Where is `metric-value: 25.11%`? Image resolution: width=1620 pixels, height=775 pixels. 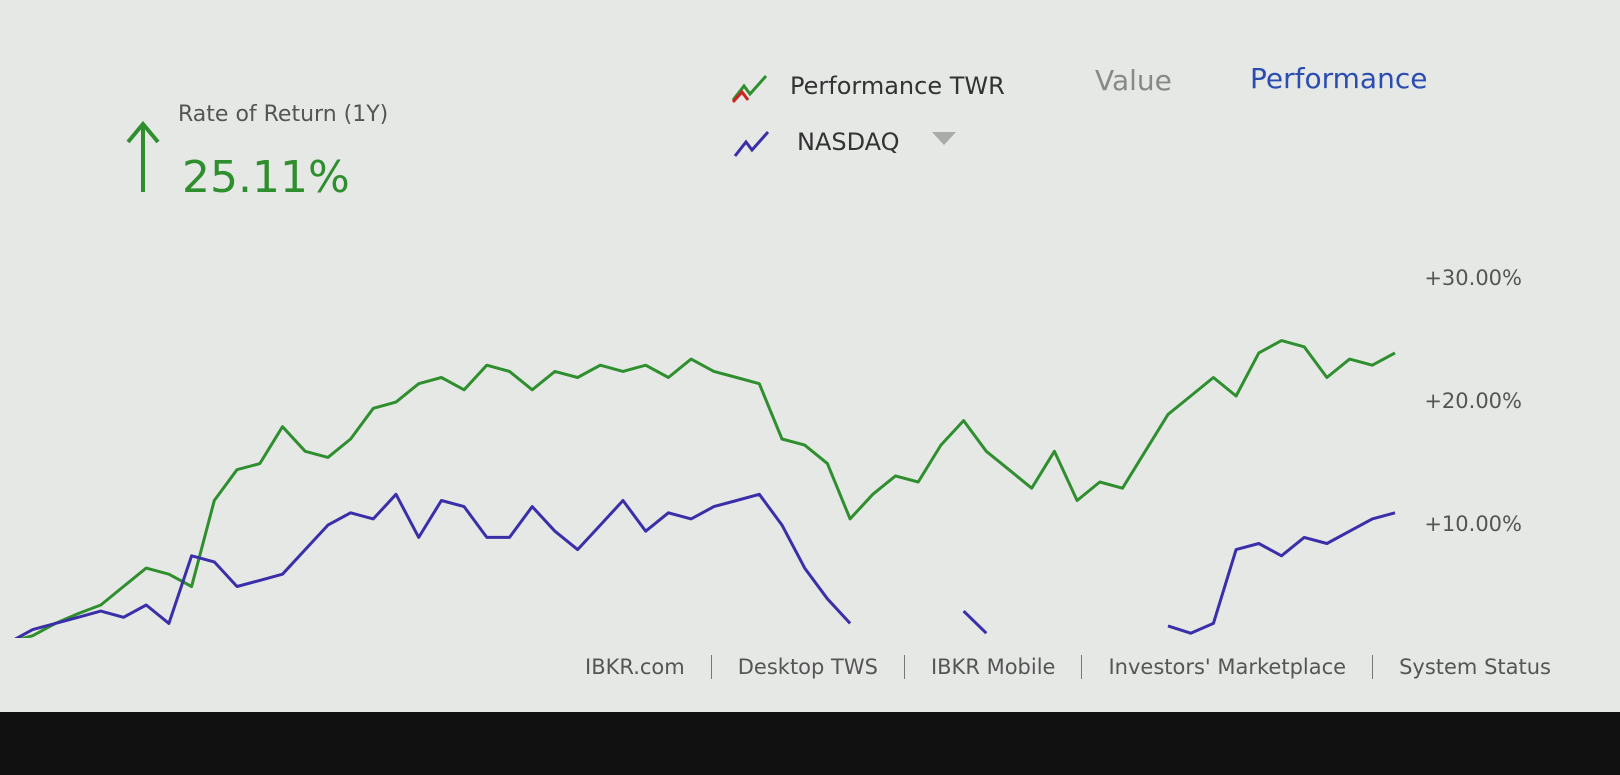
metric-value: 25.11% is located at coordinates (266, 177).